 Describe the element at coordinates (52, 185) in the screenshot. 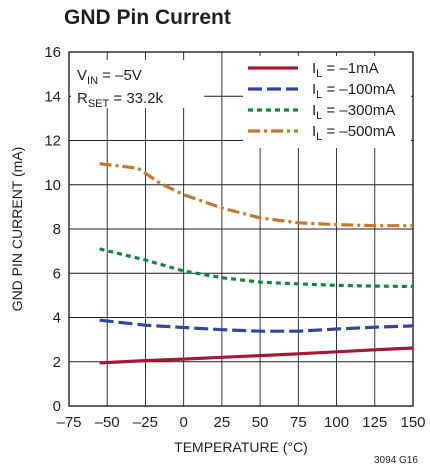

I see `y-tick-label: 10` at that location.